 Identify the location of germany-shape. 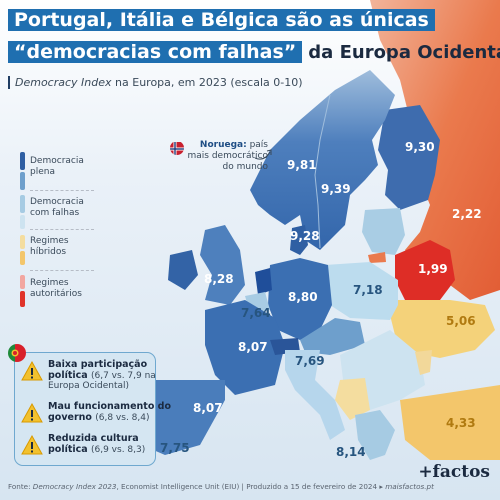
(300, 299).